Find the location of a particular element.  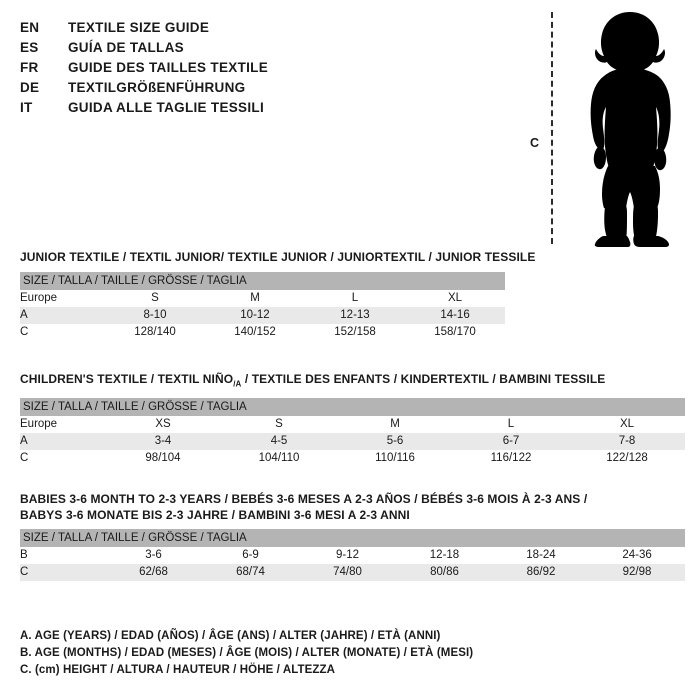

table-row: A 8-10 10-12 12-13 14-16 is located at coordinates (263, 315).